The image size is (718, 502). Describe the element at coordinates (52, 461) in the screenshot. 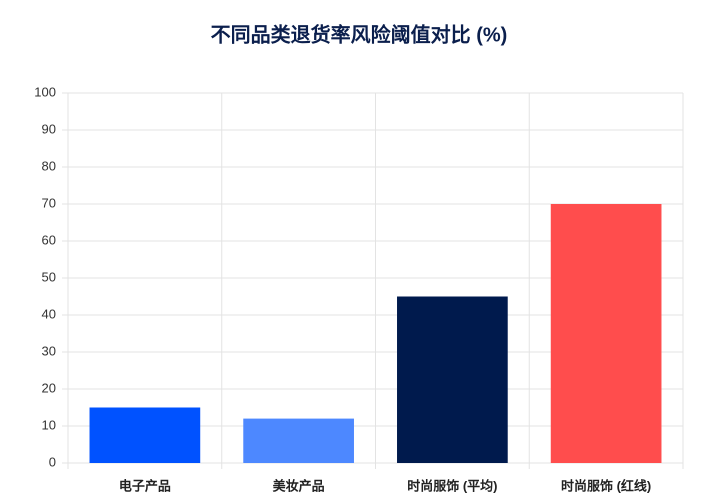

I see `y-tick-label: 0` at that location.